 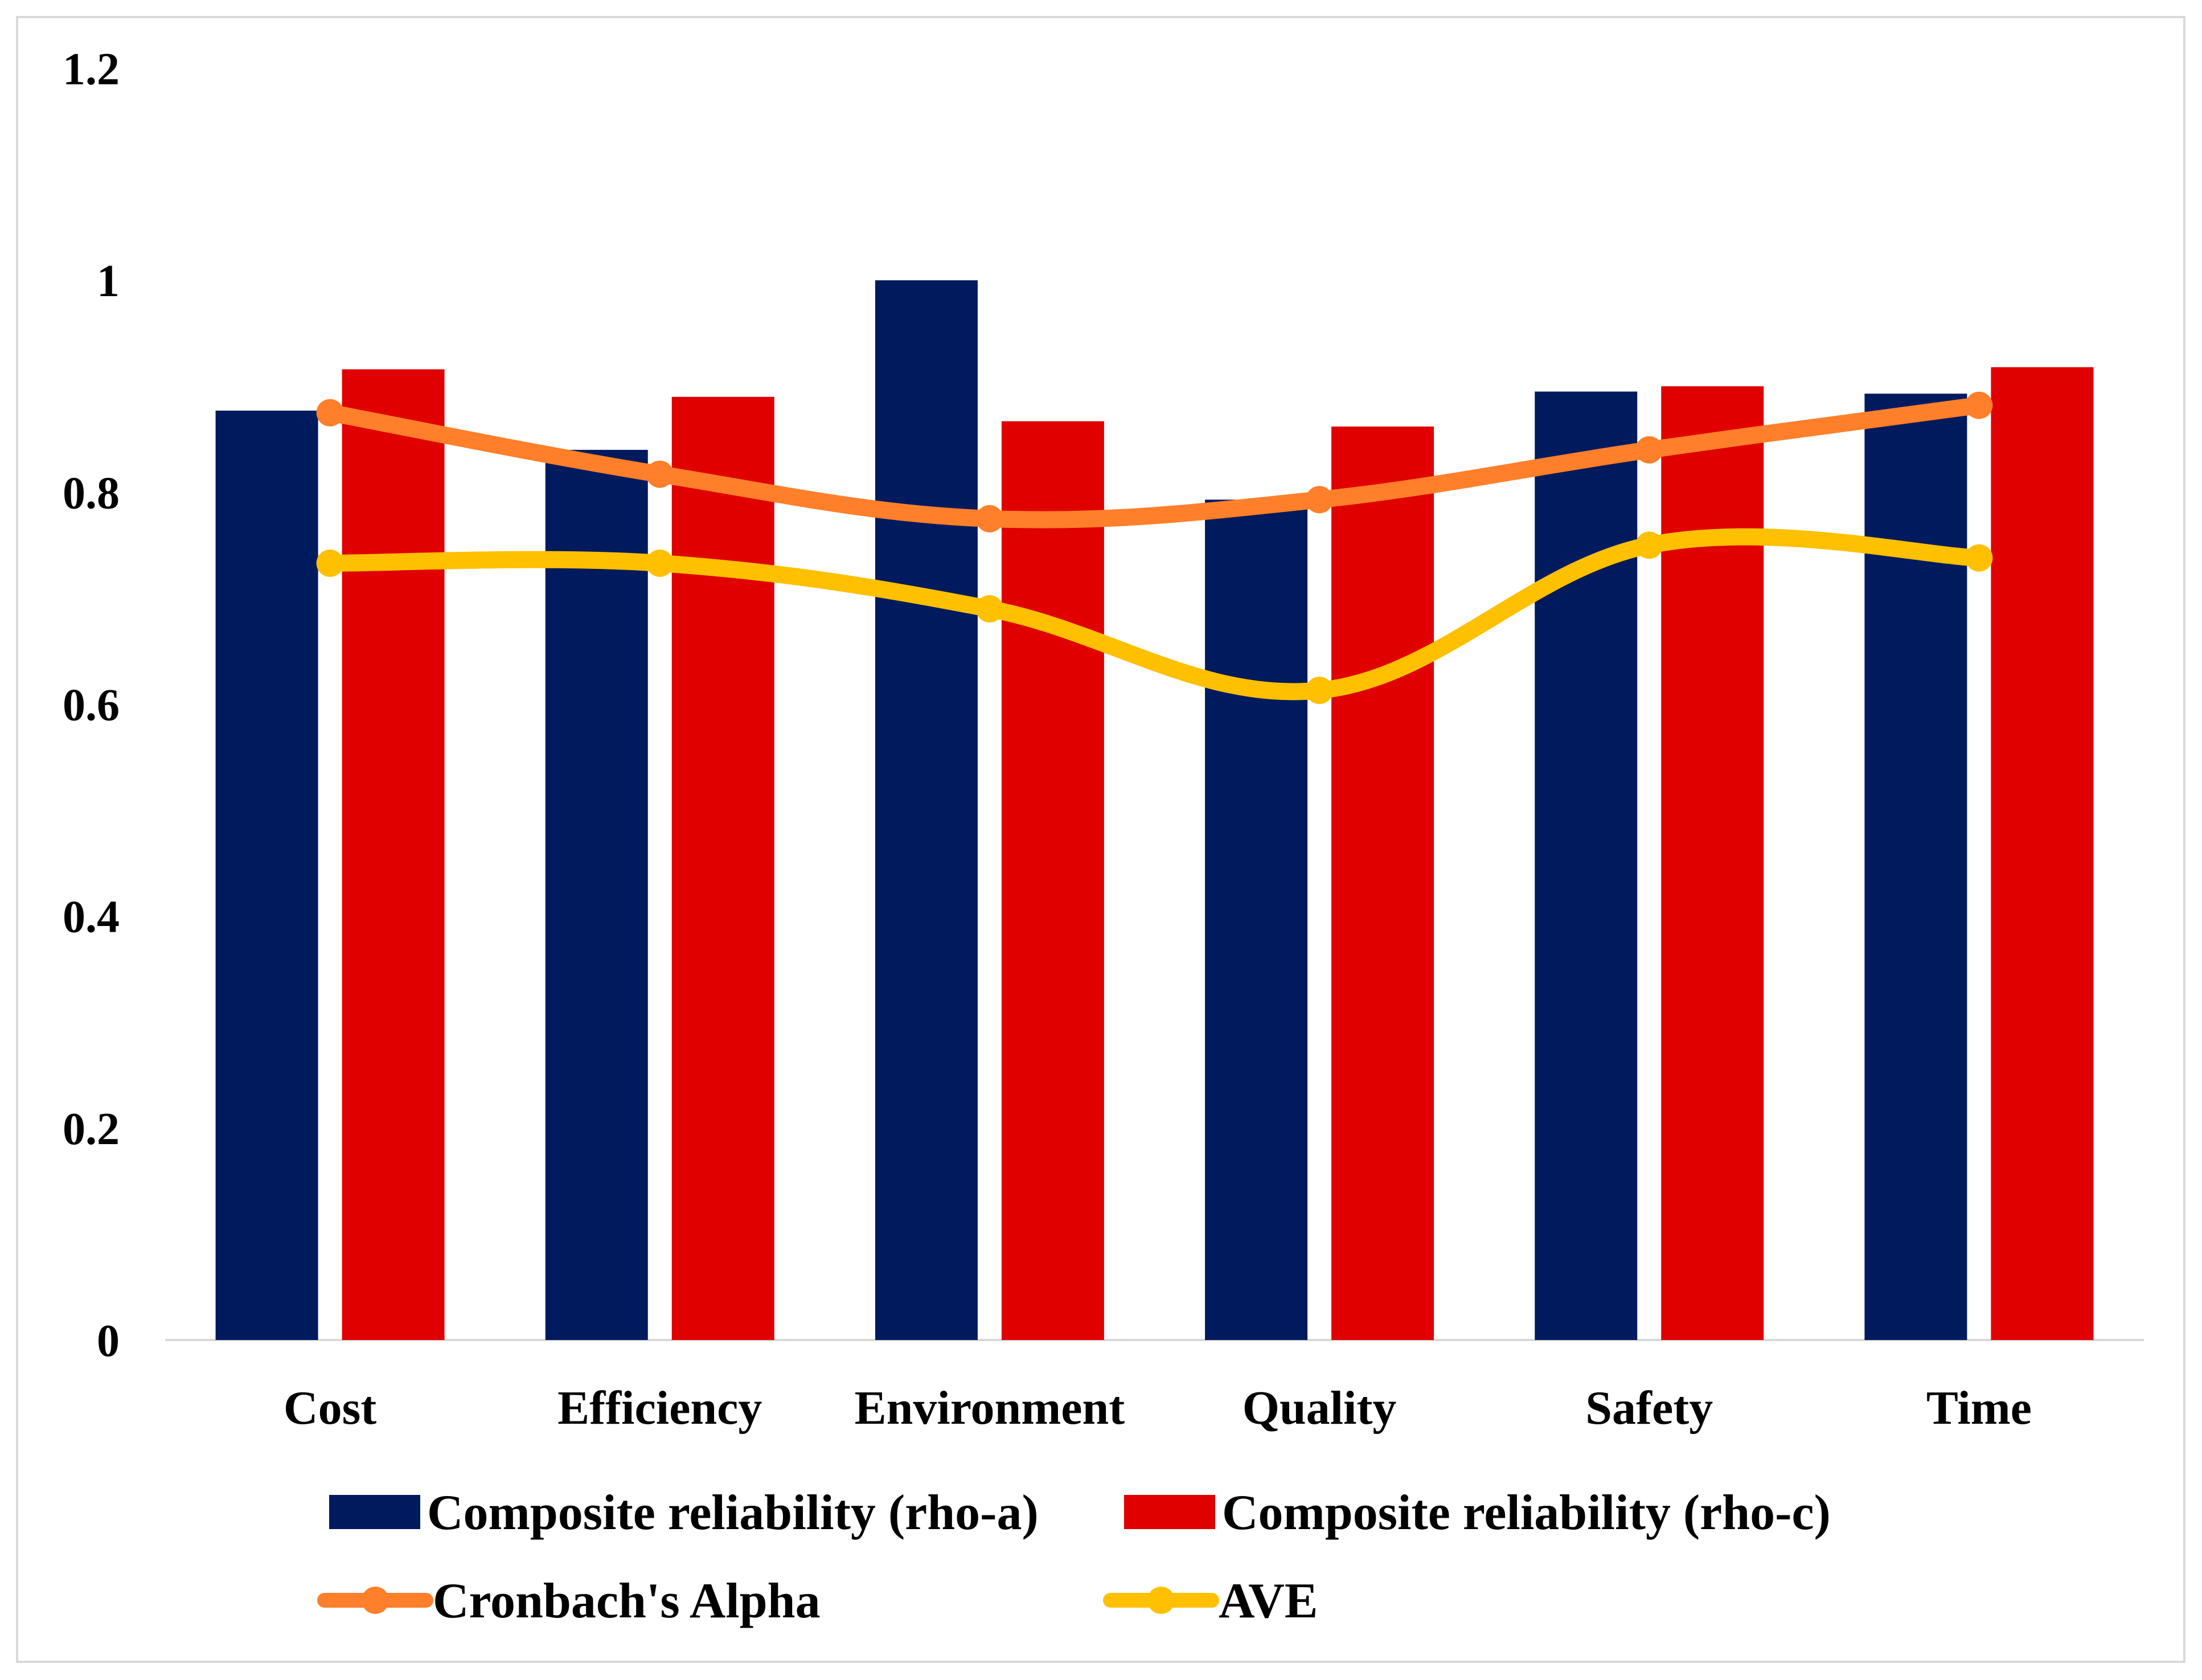 I want to click on x-tick-label: Quality, so click(x=1320, y=1408).